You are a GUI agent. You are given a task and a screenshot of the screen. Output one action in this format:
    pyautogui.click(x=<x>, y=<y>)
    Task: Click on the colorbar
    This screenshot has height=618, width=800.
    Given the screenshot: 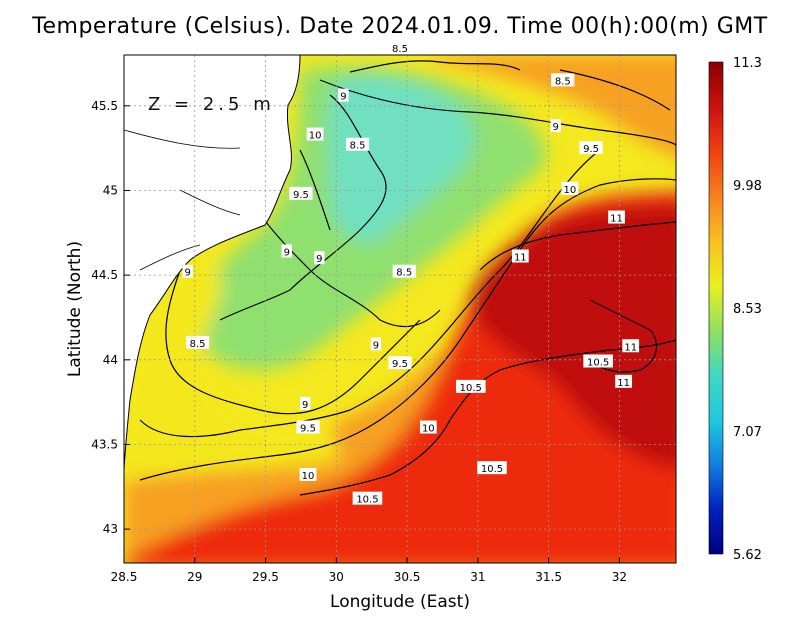 What is the action you would take?
    pyautogui.click(x=716, y=308)
    